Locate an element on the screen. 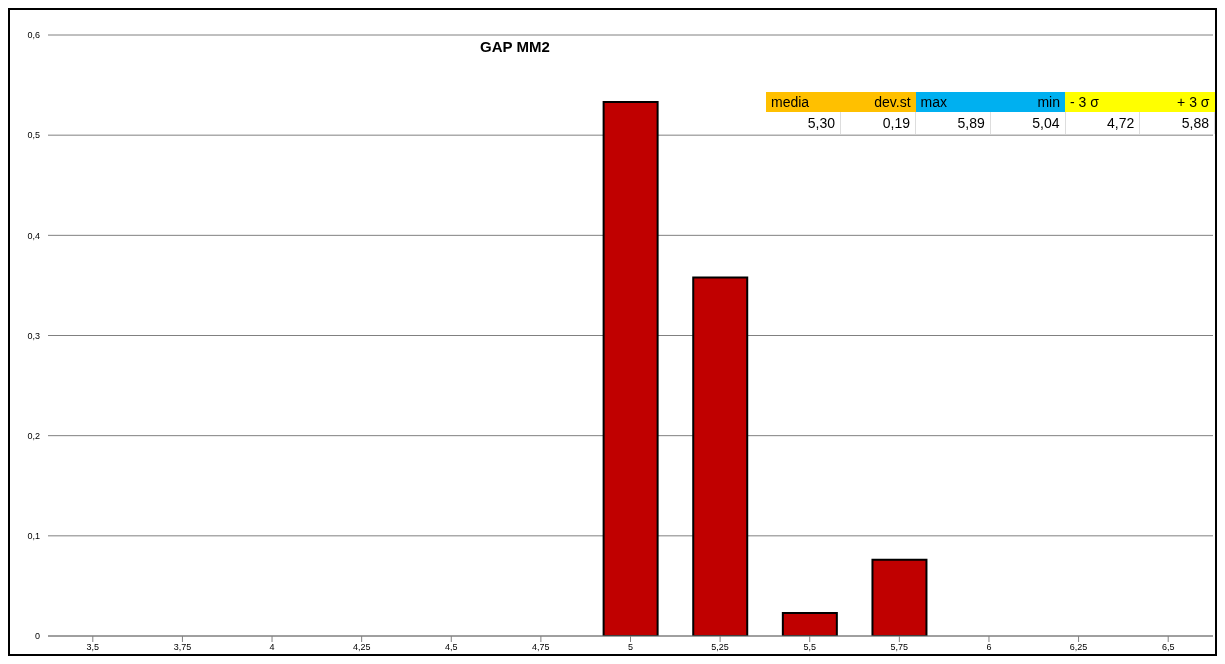  y-tick-label: 0,1 is located at coordinates (33, 536).